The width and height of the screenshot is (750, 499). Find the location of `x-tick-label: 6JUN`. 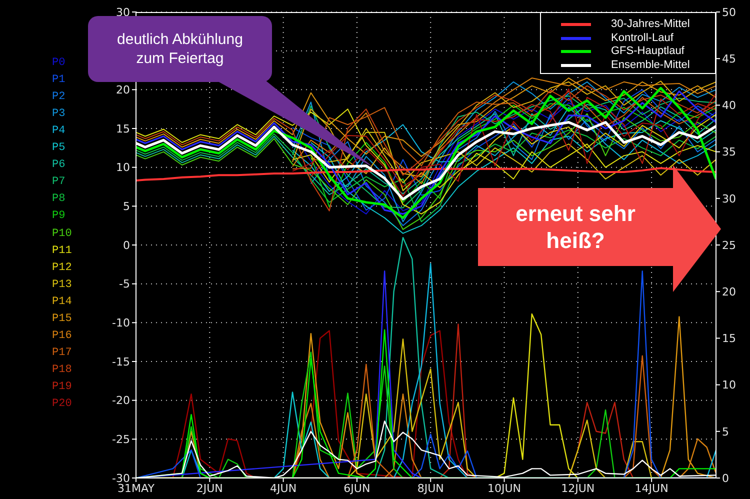

x-tick-label: 6JUN is located at coordinates (357, 488).